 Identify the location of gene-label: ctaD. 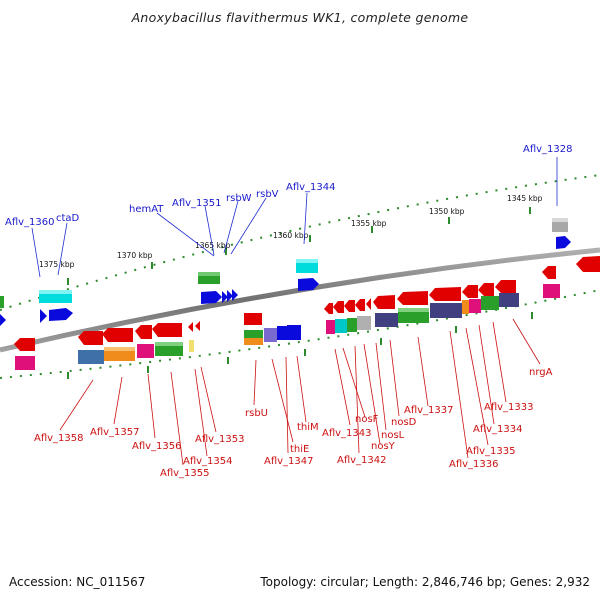
(68, 218).